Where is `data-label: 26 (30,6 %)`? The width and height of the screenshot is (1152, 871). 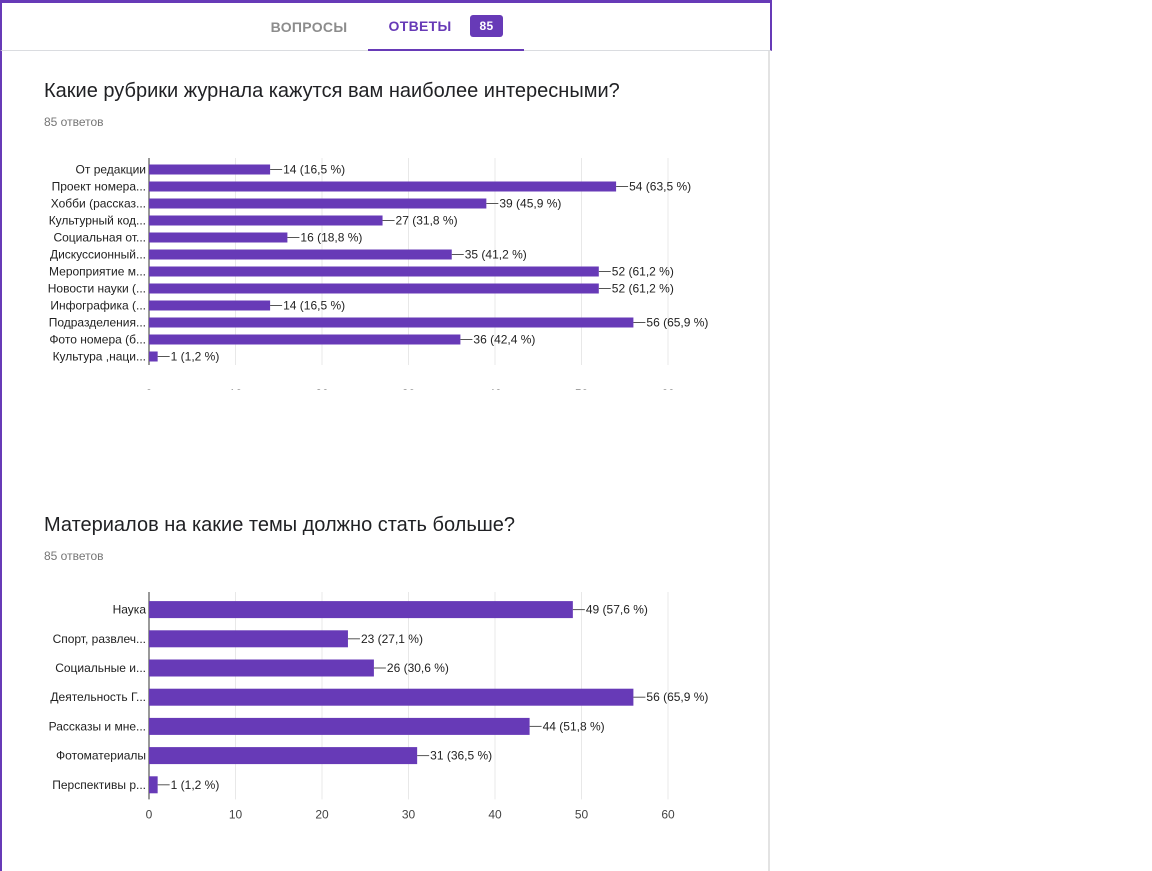 data-label: 26 (30,6 %) is located at coordinates (418, 668).